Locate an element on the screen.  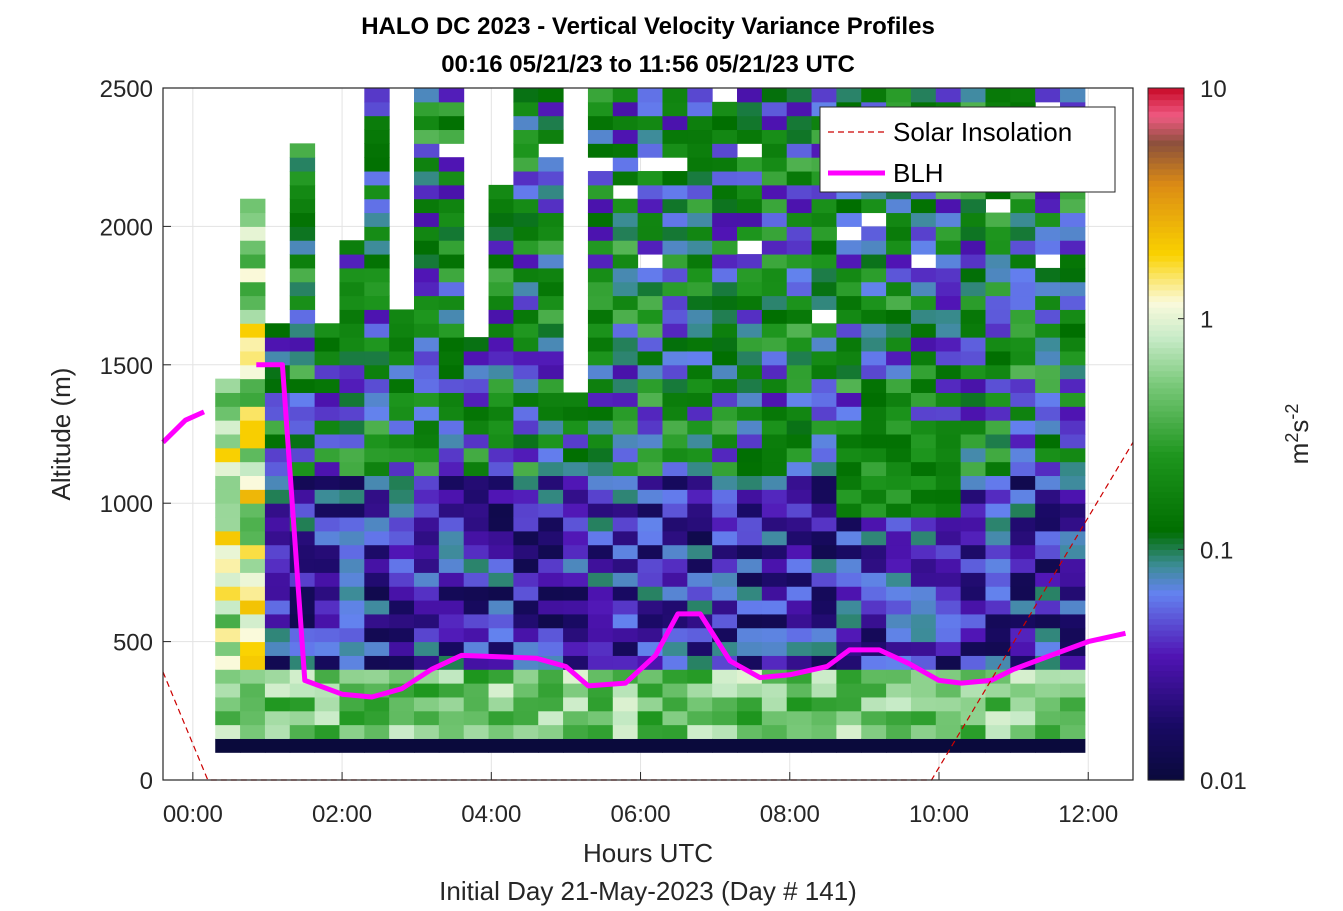
legend-solar-label: Solar Insolation is located at coordinates (982, 132).